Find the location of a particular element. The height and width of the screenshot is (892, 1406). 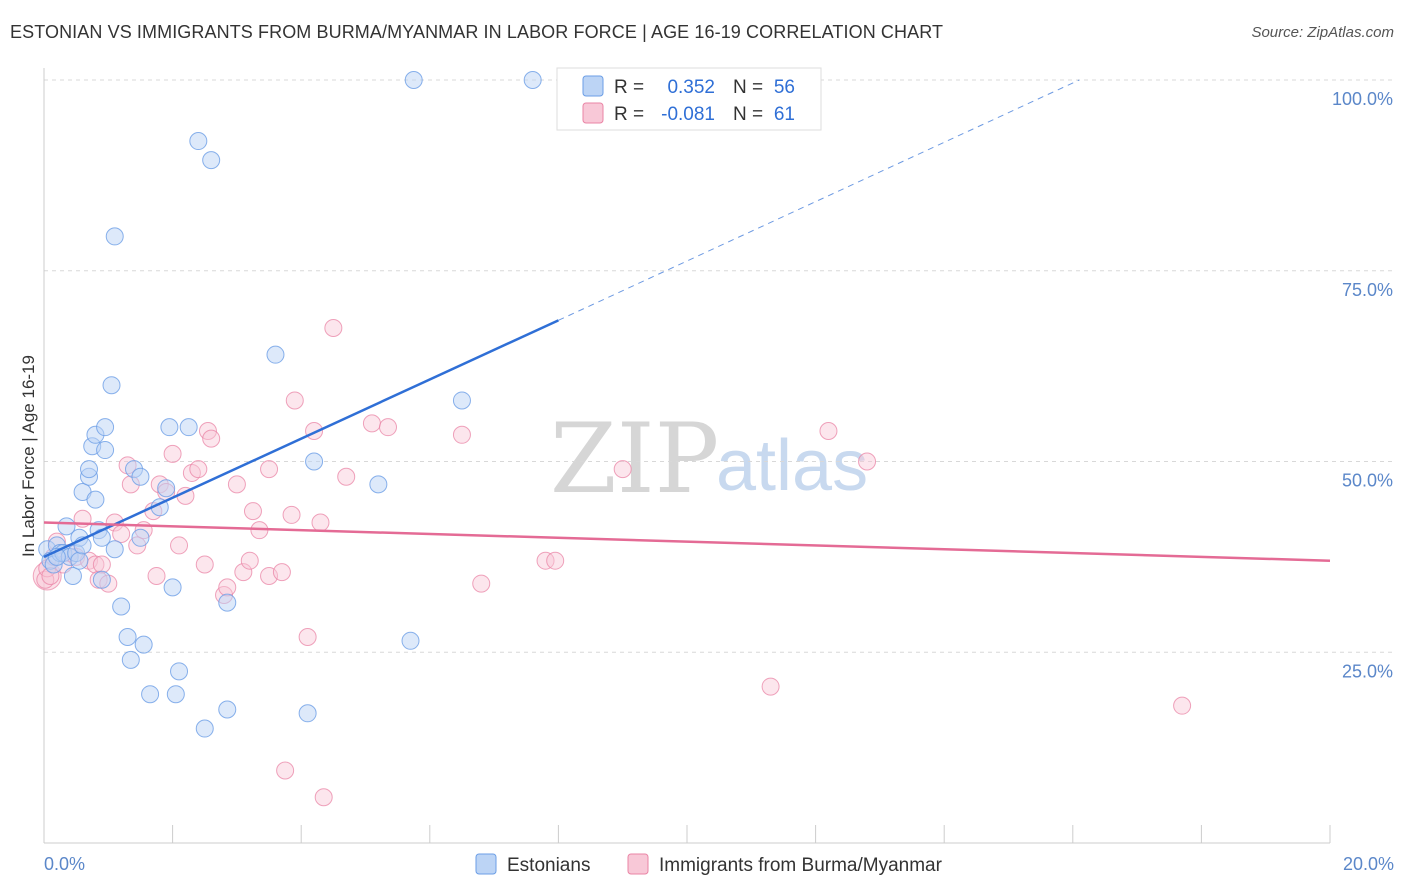

bottom-legend-immigrants: Immigrants from Burma/Myanmar is located at coordinates (801, 865).